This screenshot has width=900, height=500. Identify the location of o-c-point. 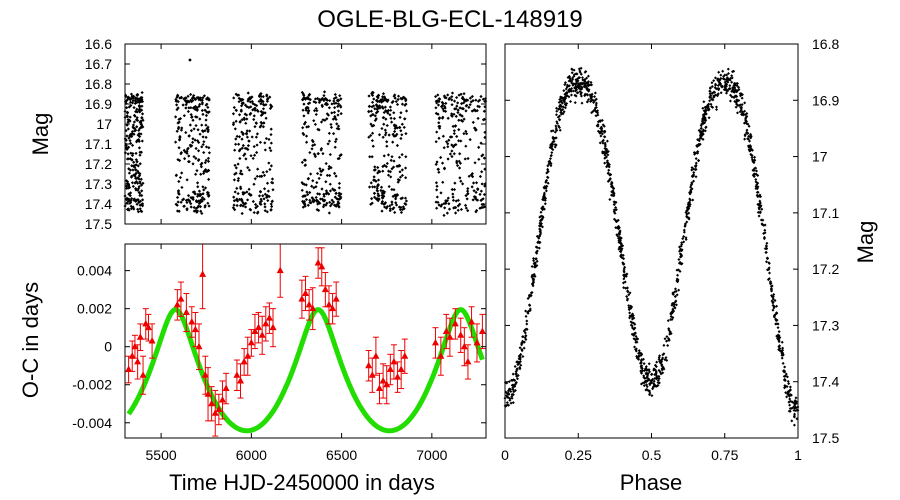
(132, 355).